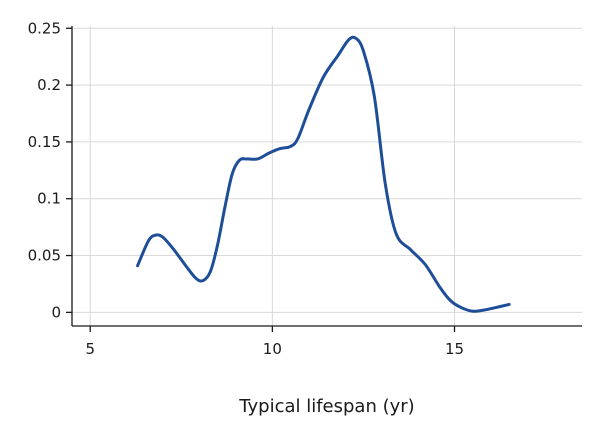  Describe the element at coordinates (90, 349) in the screenshot. I see `x-tick-label: 5` at that location.